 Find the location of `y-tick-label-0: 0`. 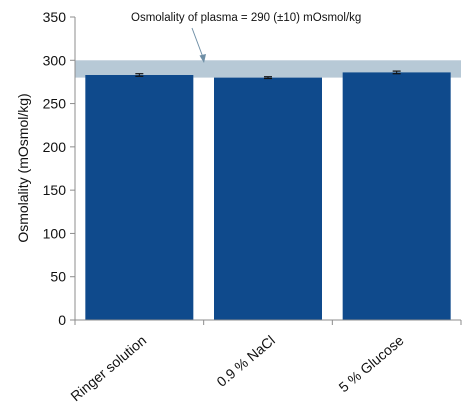

y-tick-label-0: 0 is located at coordinates (62, 320).